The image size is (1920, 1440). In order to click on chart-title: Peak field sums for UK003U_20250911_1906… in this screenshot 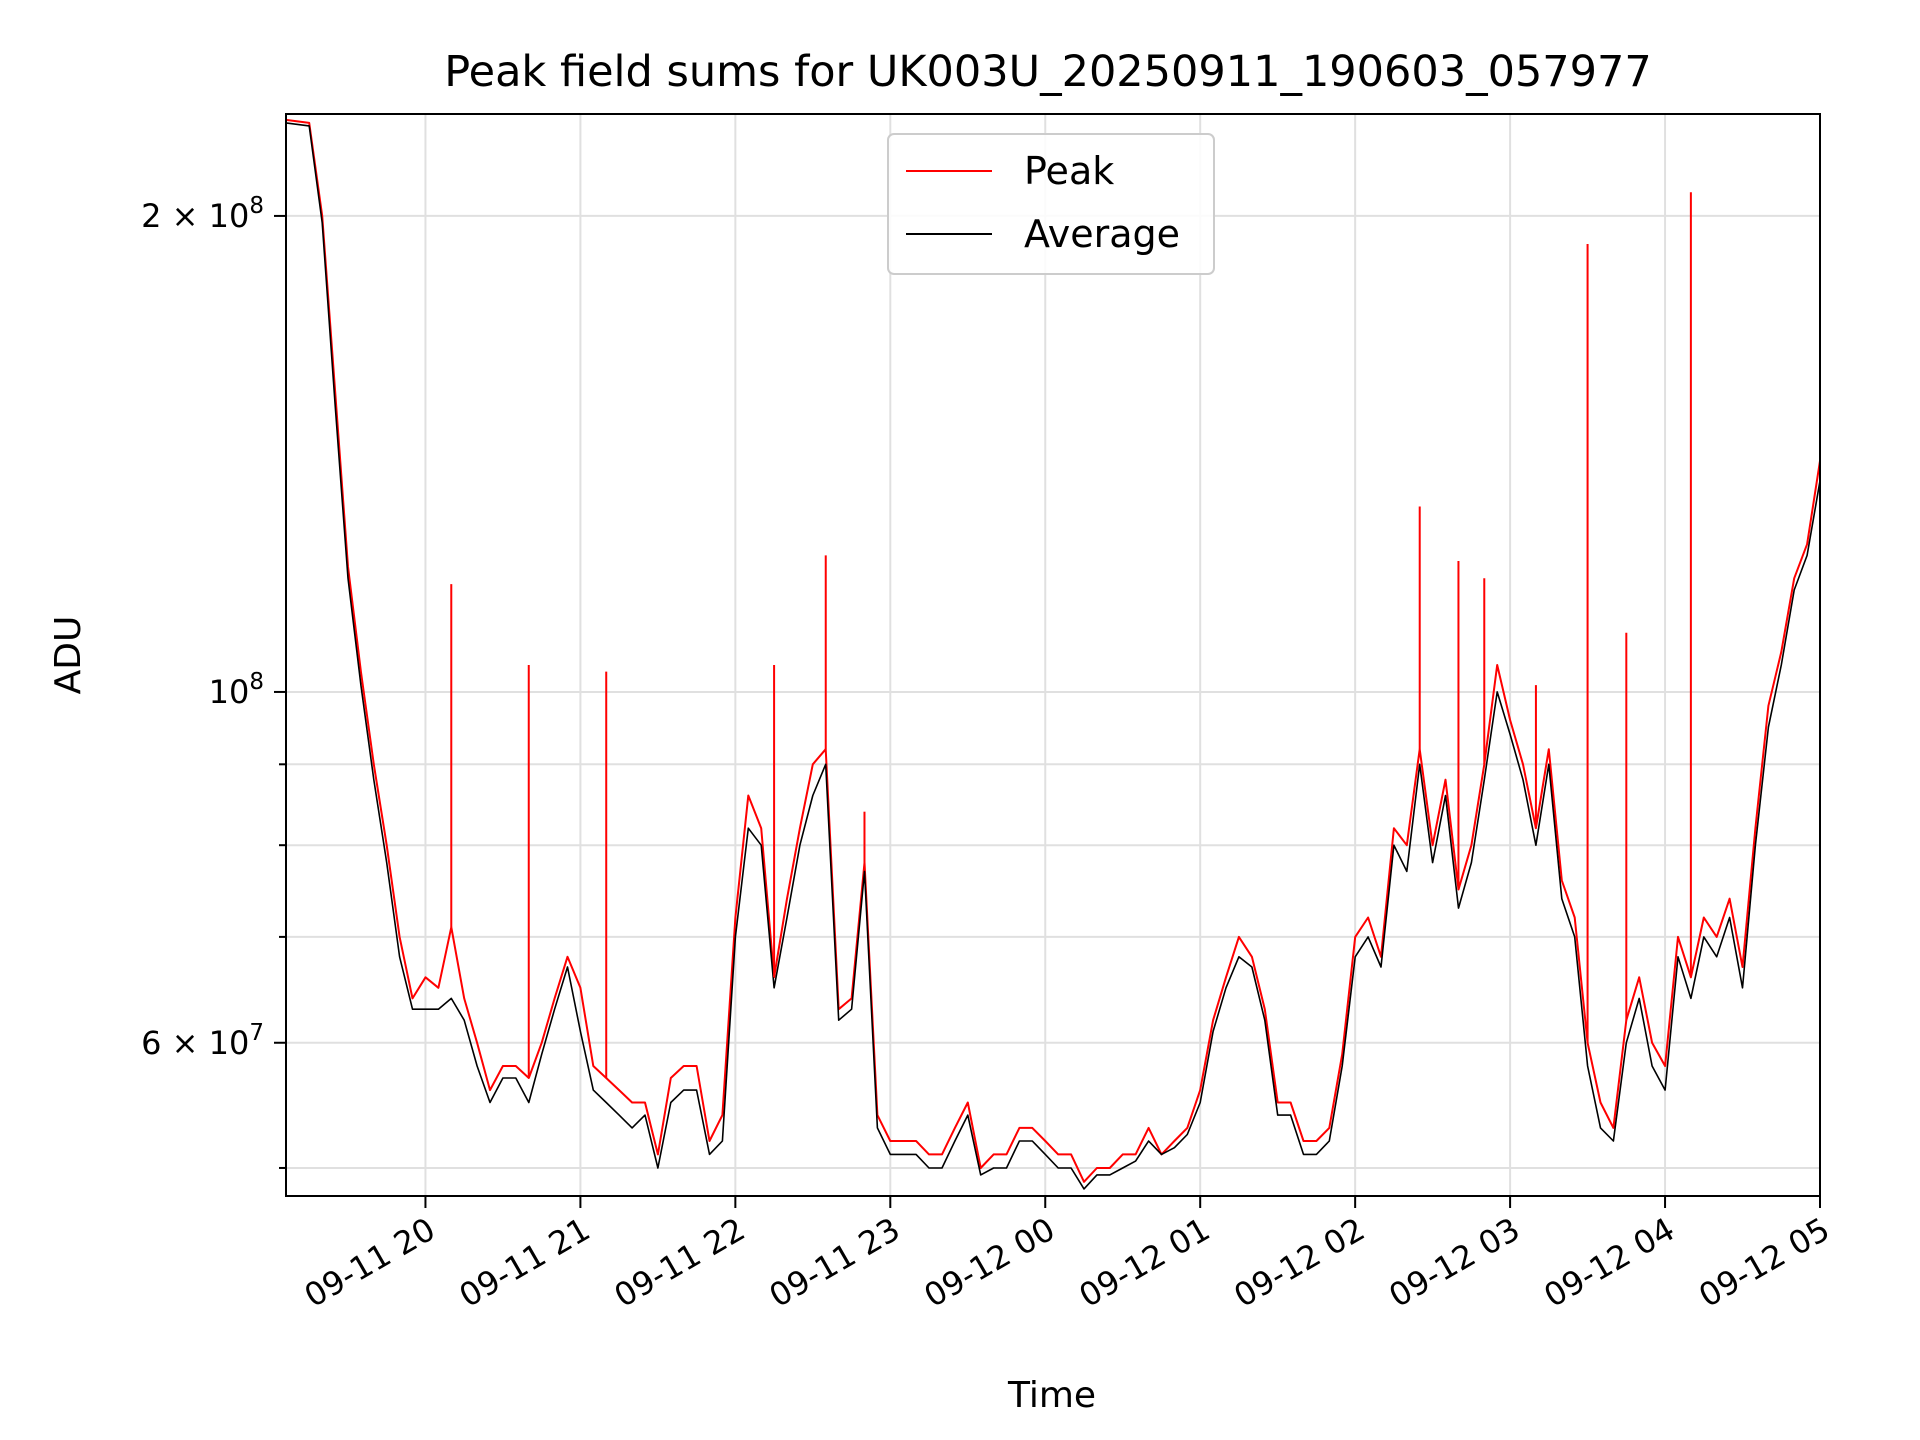, I will do `click(1048, 72)`.